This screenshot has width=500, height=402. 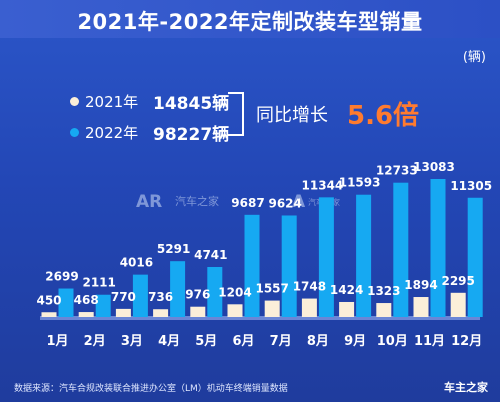 I want to click on data-label-2021-9: 1424, so click(x=346, y=290).